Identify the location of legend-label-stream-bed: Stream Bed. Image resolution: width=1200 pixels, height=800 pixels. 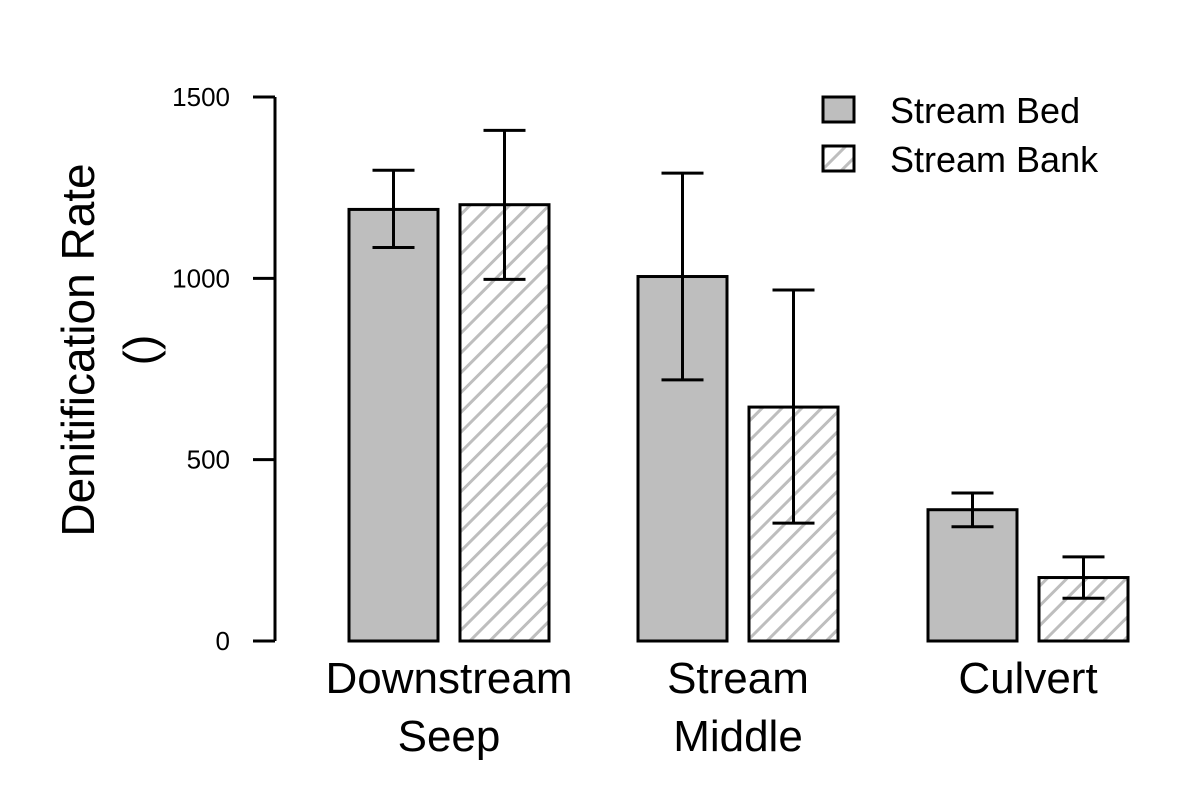
(985, 110).